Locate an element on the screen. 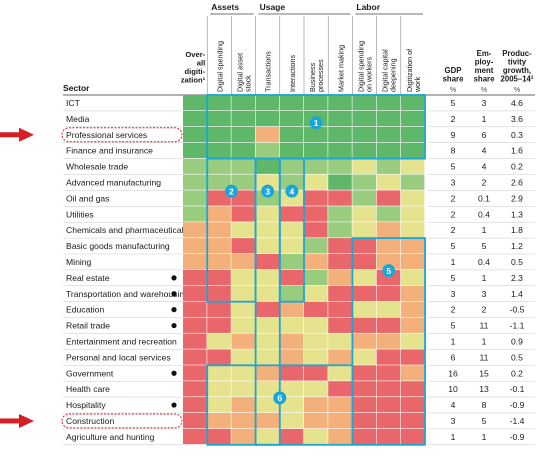 Image resolution: width=559 pixels, height=462 pixels. employment-share-value: 11 is located at coordinates (484, 357).